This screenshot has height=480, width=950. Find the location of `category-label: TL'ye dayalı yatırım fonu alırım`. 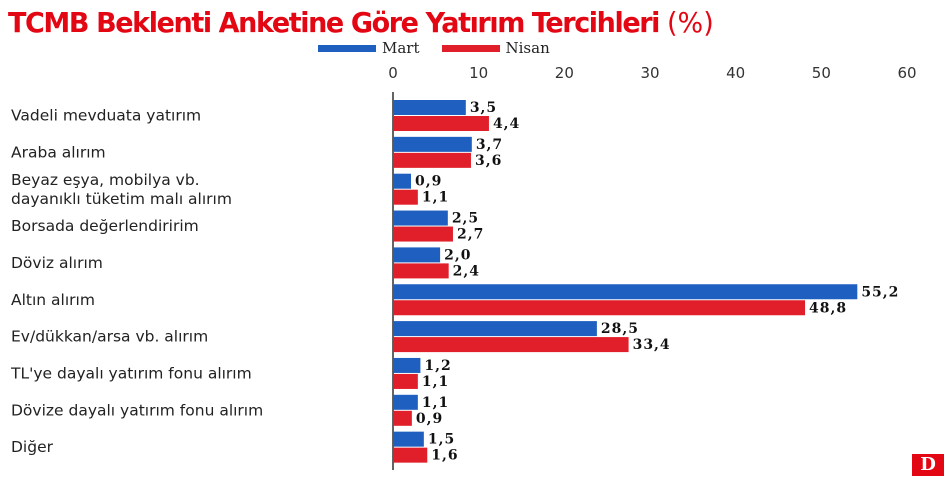

category-label: TL'ye dayalı yatırım fonu alırım is located at coordinates (131, 373).